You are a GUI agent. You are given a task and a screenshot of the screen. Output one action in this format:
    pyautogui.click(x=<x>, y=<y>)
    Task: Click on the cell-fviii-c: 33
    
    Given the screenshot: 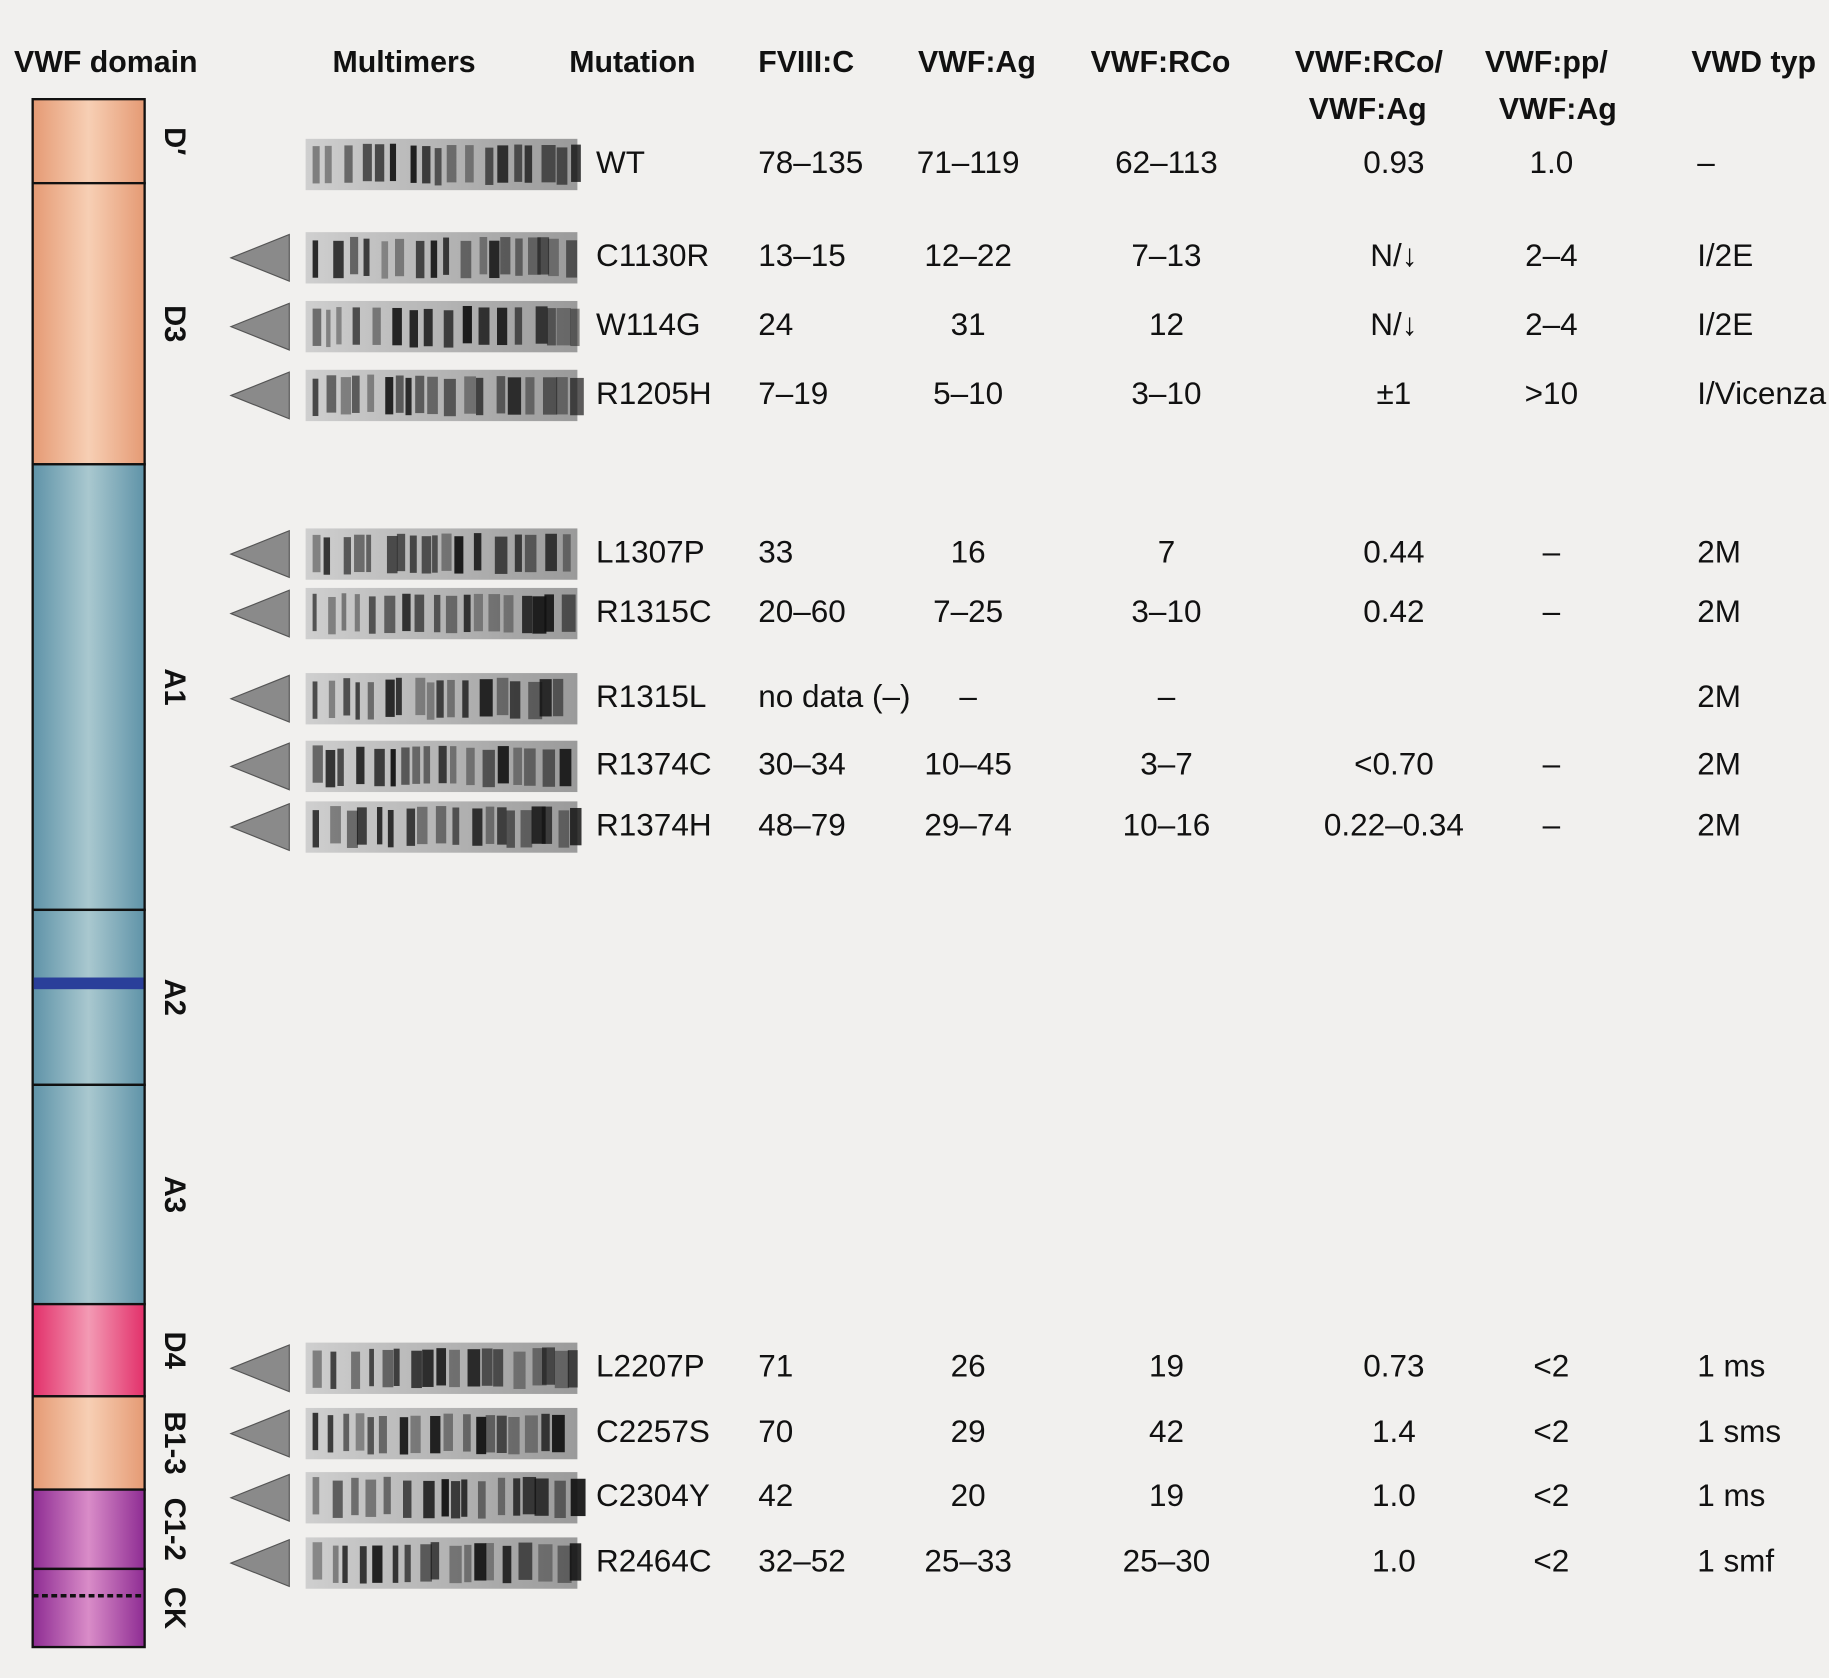 What is the action you would take?
    pyautogui.click(x=775, y=551)
    